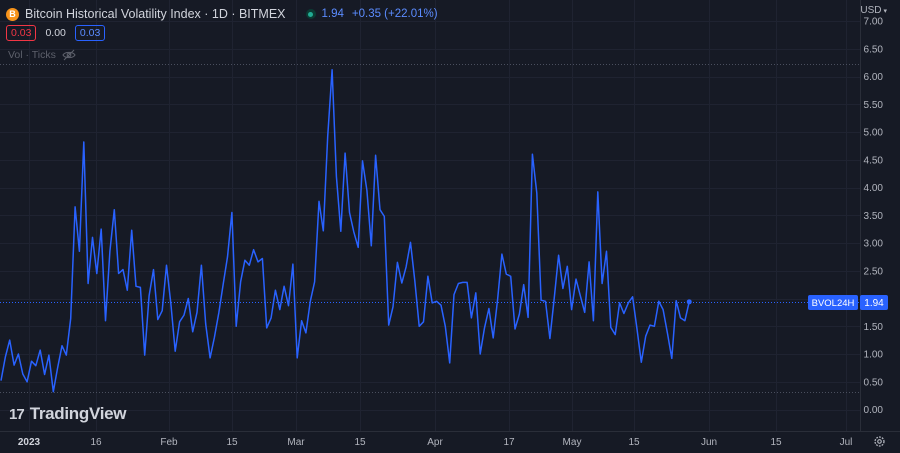  What do you see at coordinates (846, 442) in the screenshot?
I see `x-tick-label: Jul` at bounding box center [846, 442].